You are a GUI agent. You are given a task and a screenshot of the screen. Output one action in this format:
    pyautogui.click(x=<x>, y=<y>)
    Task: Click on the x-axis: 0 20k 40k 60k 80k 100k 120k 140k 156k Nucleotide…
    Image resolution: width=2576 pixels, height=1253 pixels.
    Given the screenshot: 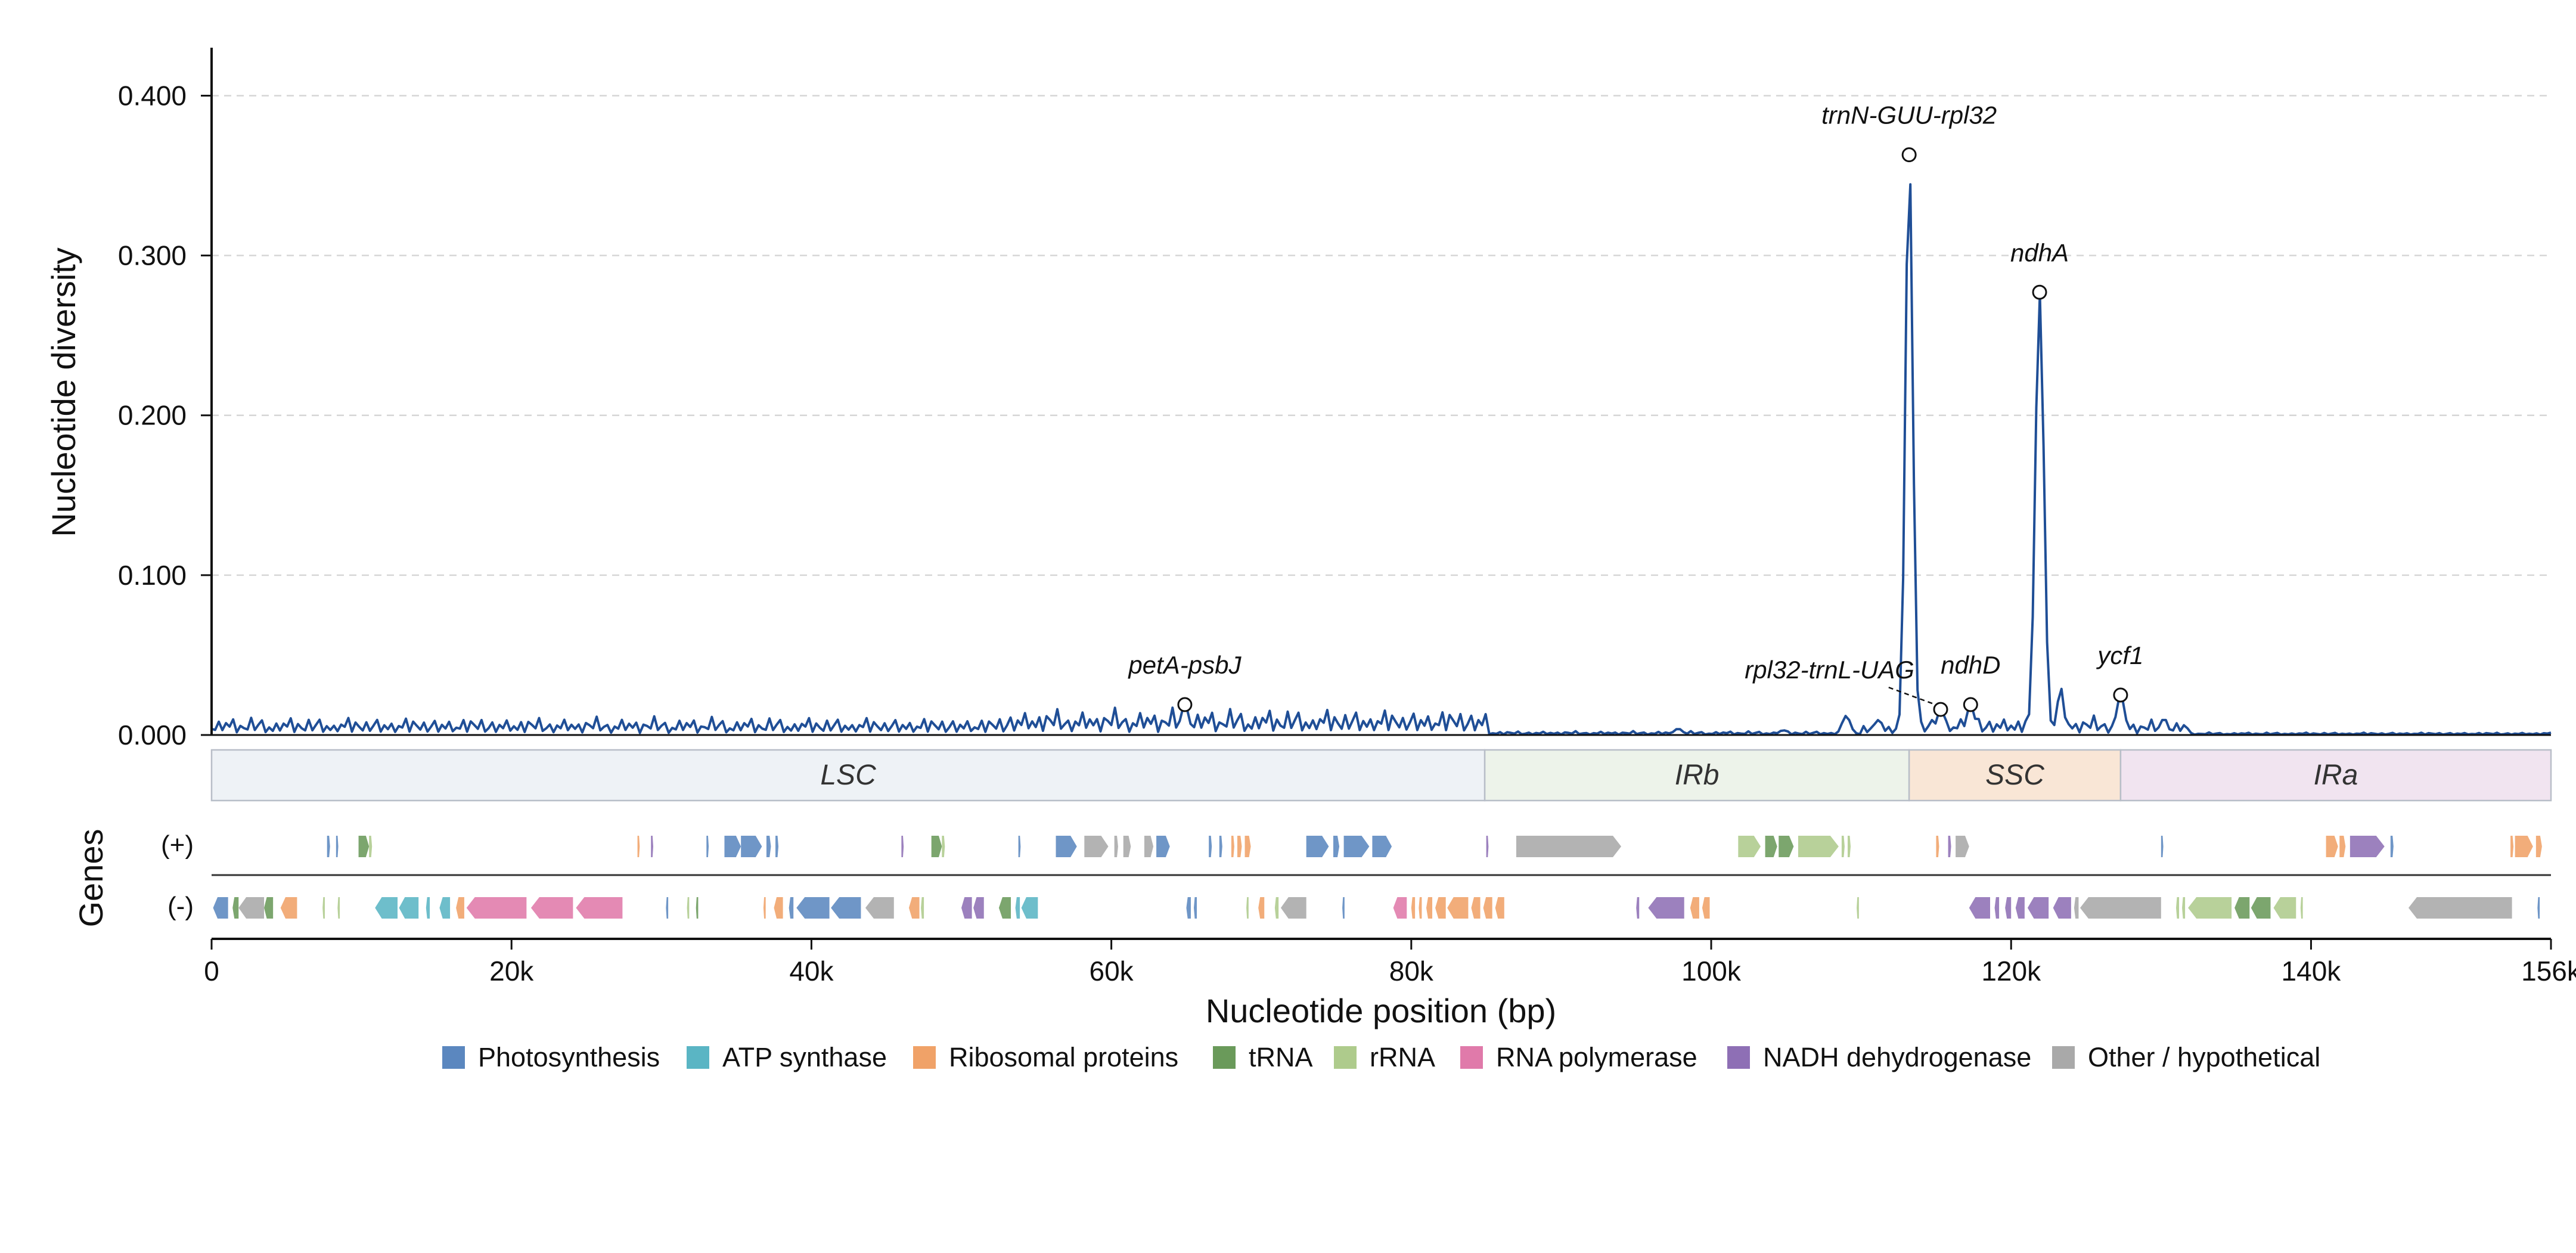 What is the action you would take?
    pyautogui.click(x=1390, y=983)
    